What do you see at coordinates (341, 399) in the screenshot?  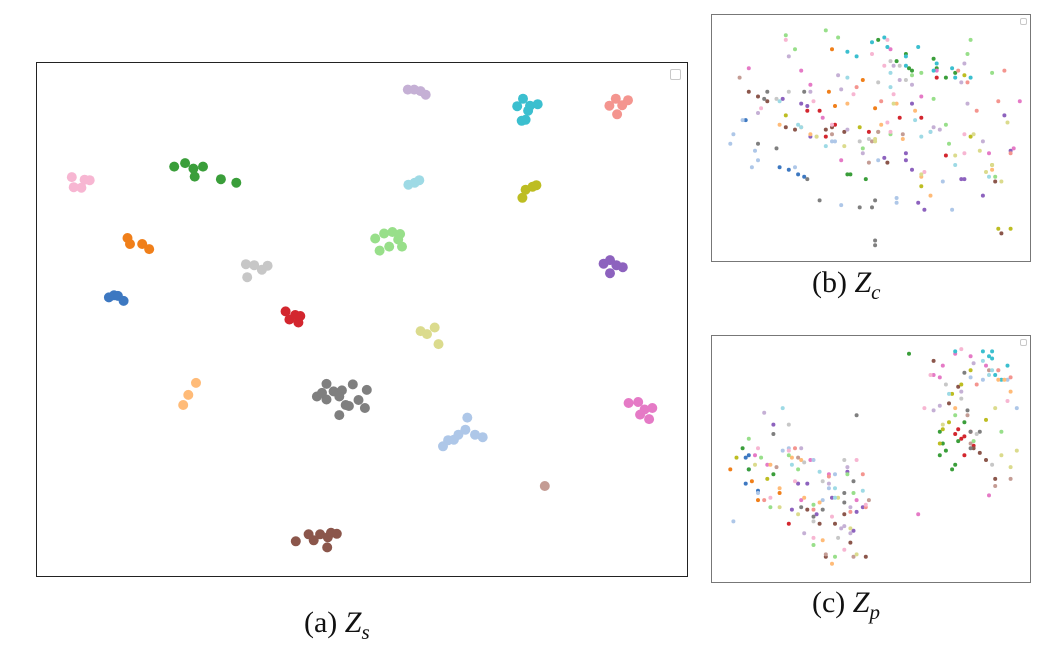 I see `series-gray` at bounding box center [341, 399].